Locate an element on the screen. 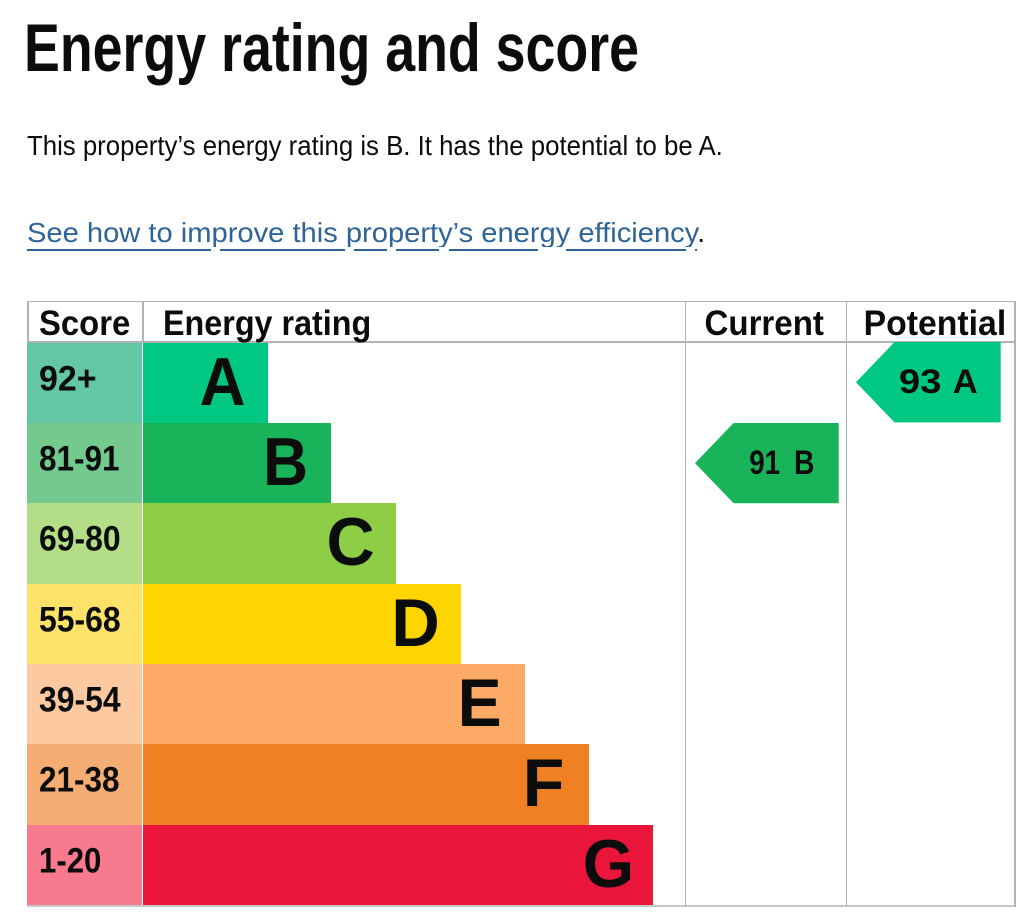 The image size is (1024, 923). svg-text: 91 is located at coordinates (764, 463).